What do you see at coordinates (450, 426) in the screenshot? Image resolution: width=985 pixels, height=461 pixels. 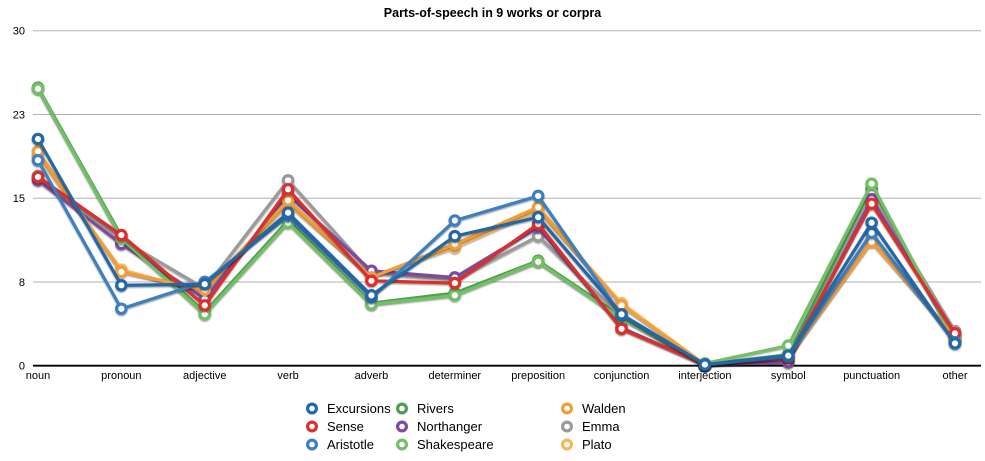 I see `legend-label: Northanger` at bounding box center [450, 426].